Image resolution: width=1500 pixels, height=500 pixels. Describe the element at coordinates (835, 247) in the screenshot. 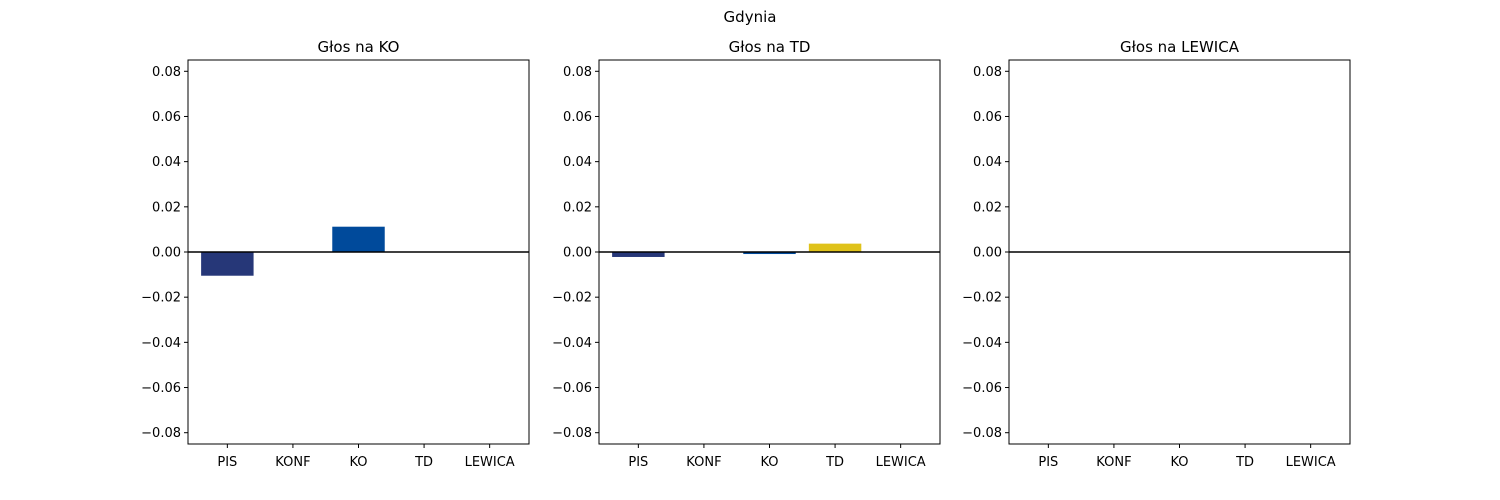

I see `bar-td` at that location.